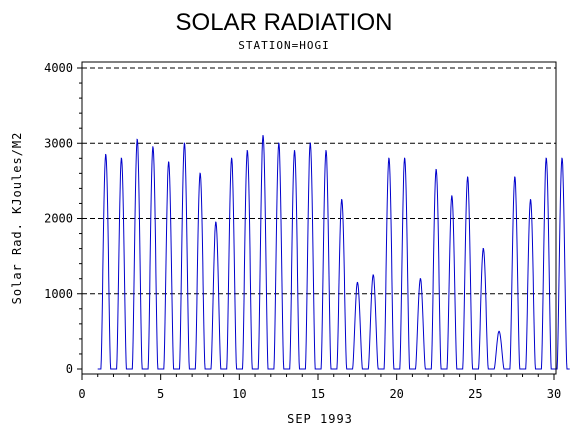 This screenshot has width=570, height=430. I want to click on x-tick-label-5: 5, so click(160, 394).